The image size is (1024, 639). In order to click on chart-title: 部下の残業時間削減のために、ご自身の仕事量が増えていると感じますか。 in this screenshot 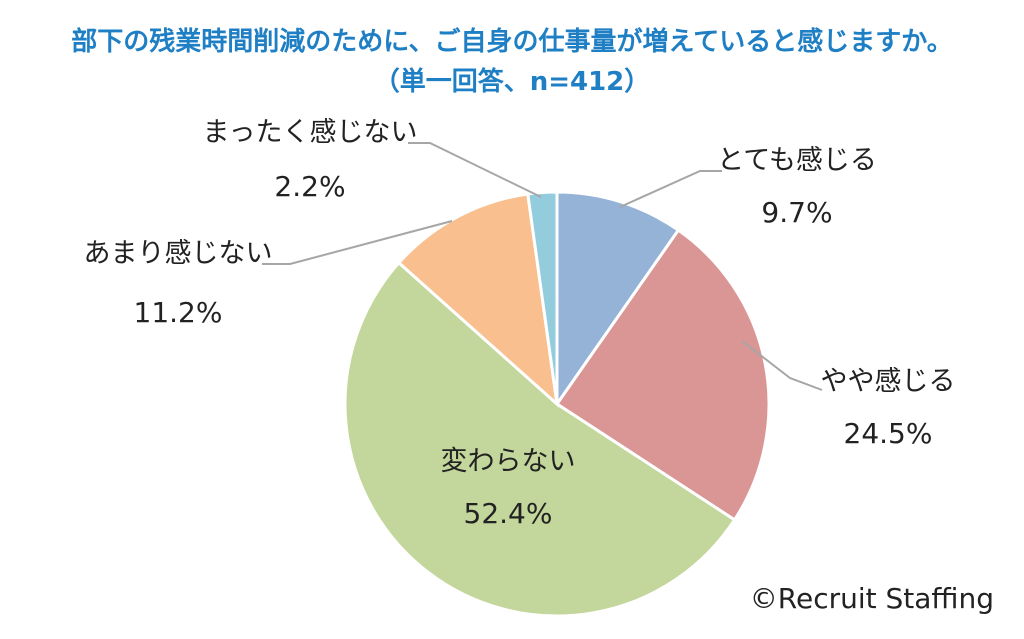, I will do `click(512, 42)`.